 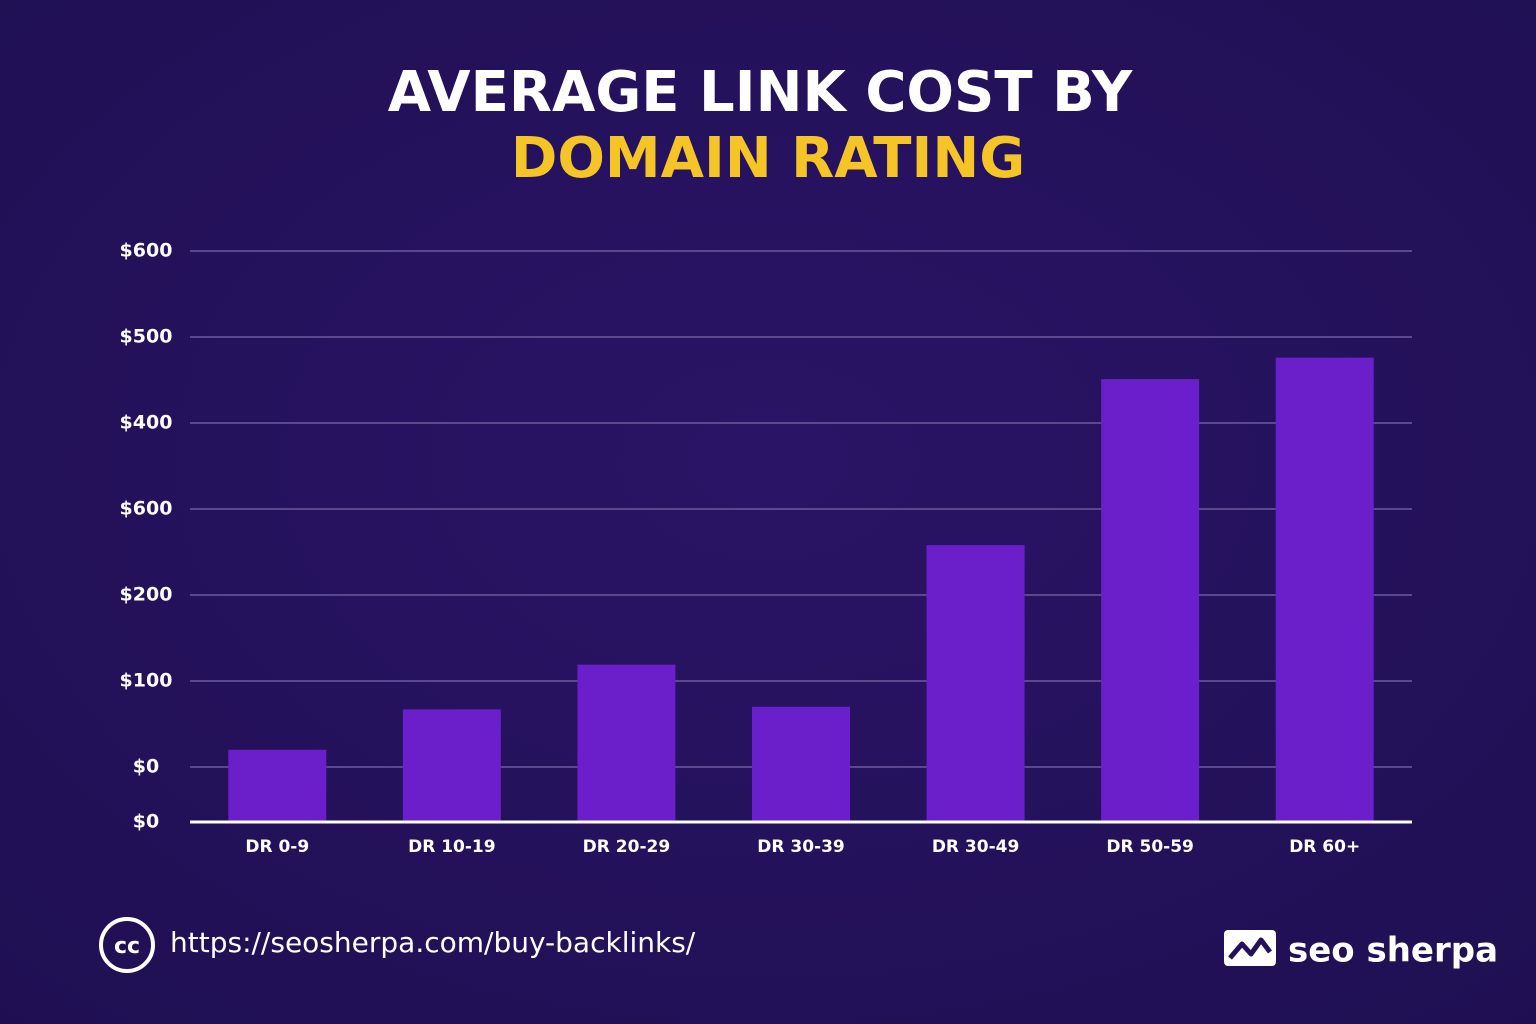 What do you see at coordinates (452, 847) in the screenshot?
I see `x-tick-label: DR 10-19` at bounding box center [452, 847].